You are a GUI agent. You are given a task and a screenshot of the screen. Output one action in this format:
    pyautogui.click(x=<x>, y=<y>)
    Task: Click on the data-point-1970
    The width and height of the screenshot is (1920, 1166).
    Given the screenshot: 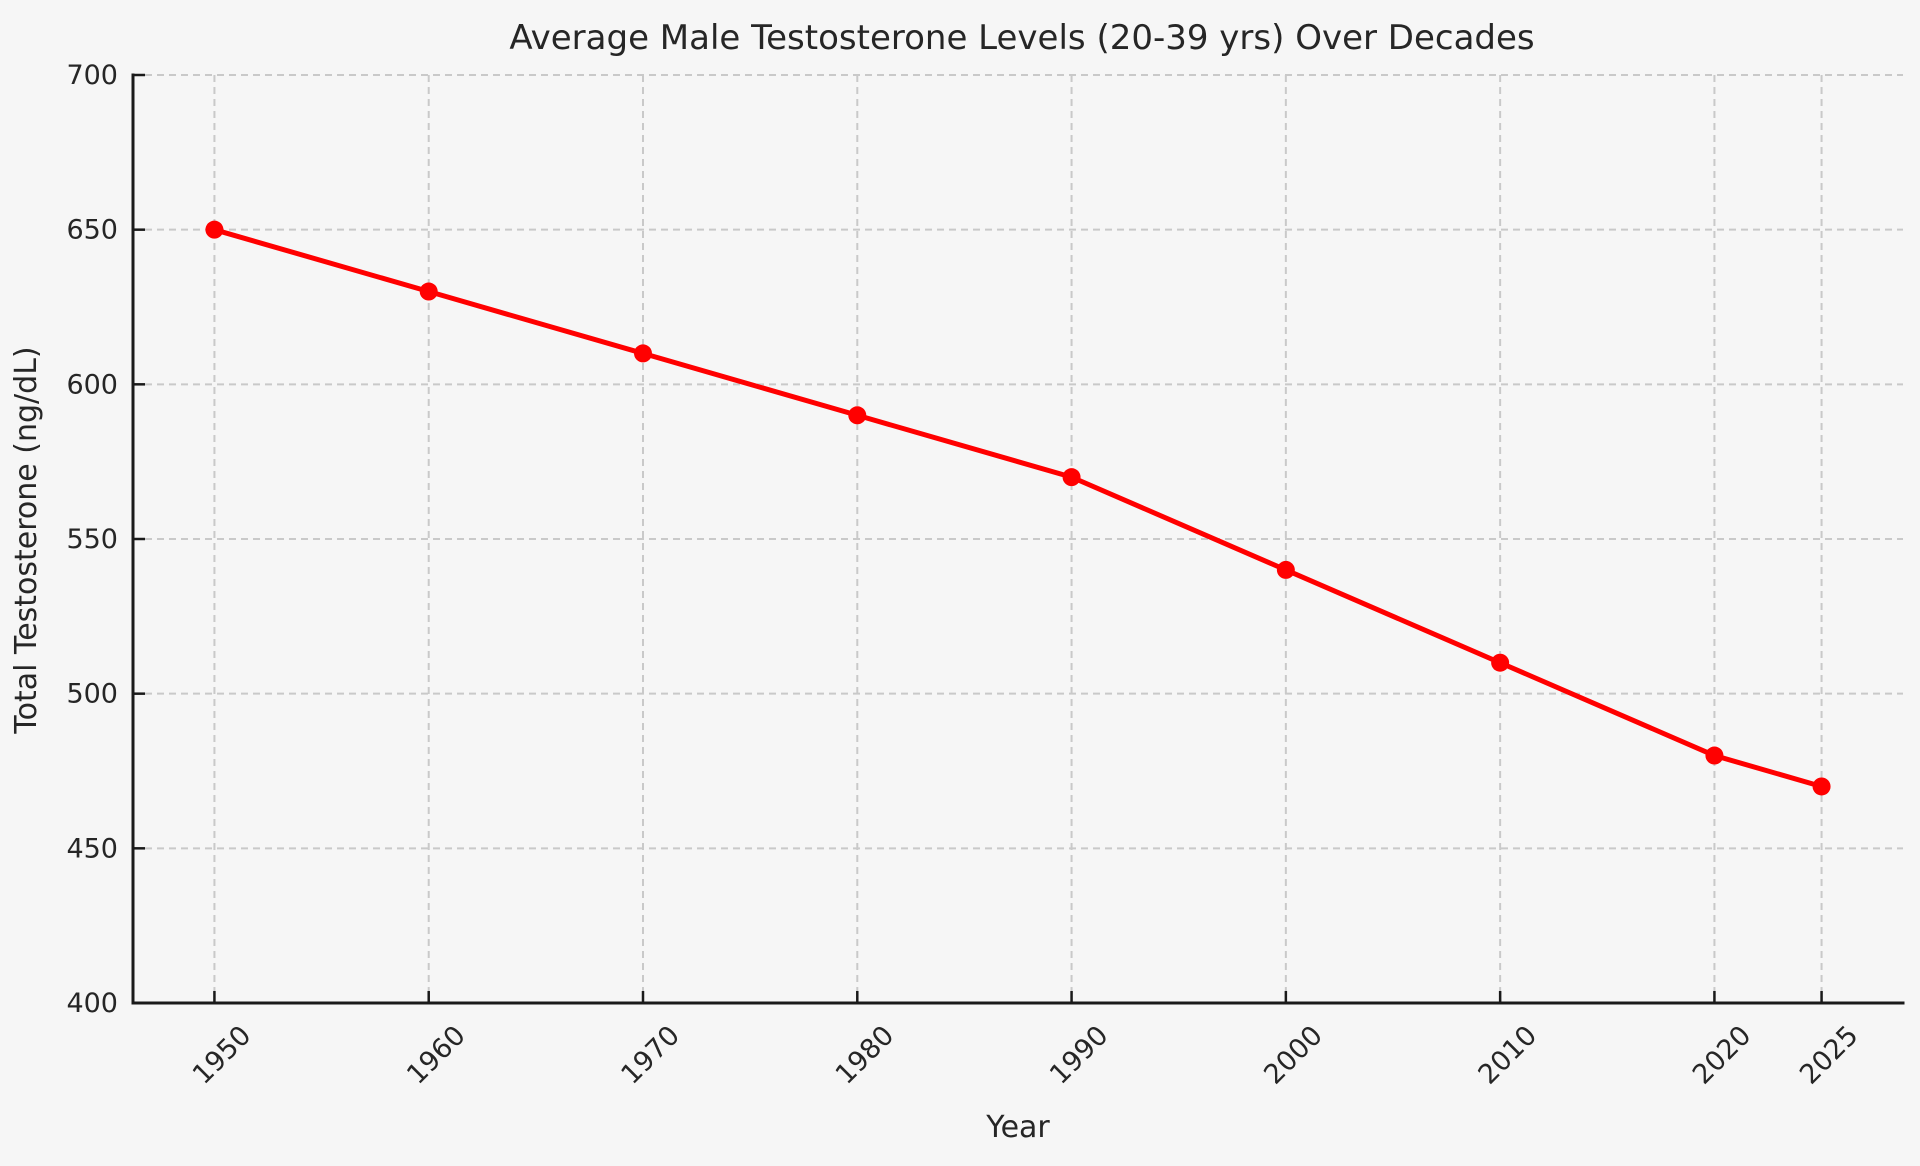 What is the action you would take?
    pyautogui.click(x=643, y=353)
    